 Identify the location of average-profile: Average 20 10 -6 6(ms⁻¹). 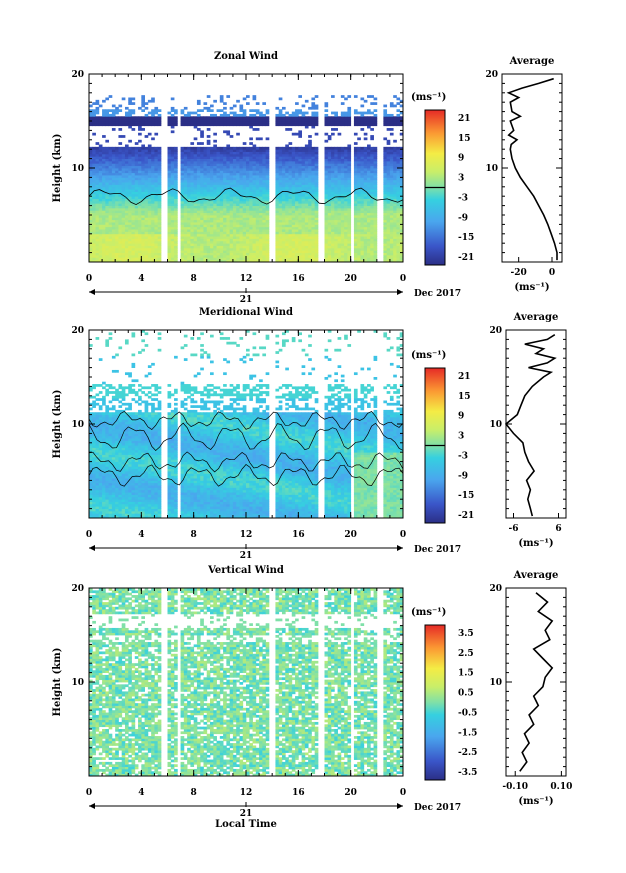
(528, 430).